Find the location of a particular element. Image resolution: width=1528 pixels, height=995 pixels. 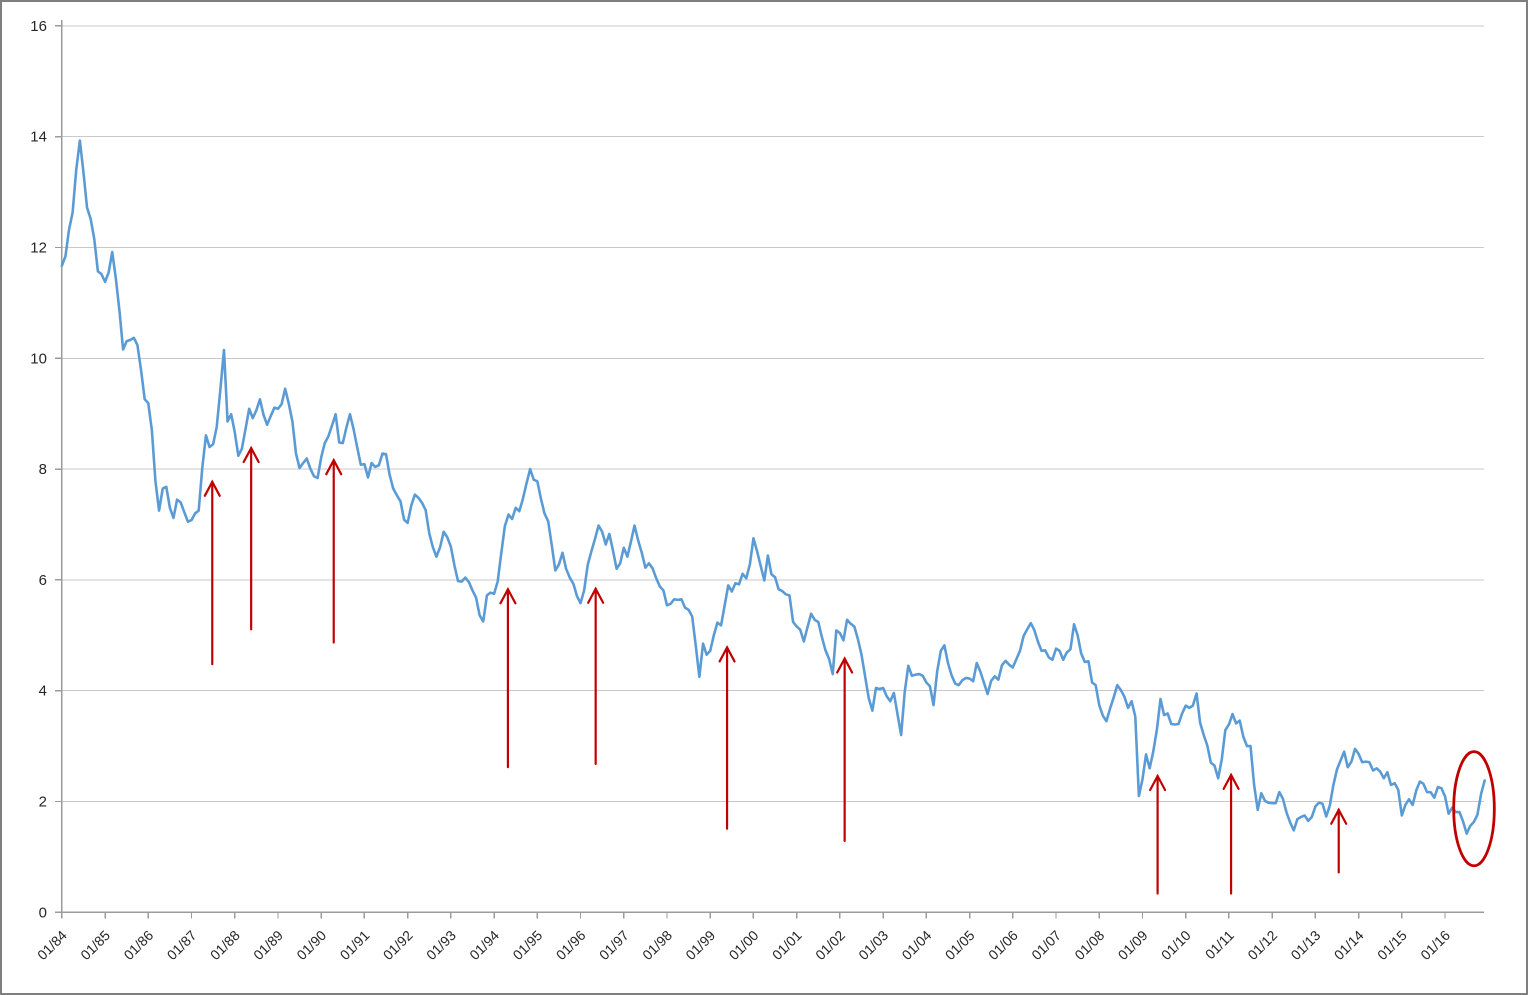

x-tick-label: 01/13 is located at coordinates (1305, 945).